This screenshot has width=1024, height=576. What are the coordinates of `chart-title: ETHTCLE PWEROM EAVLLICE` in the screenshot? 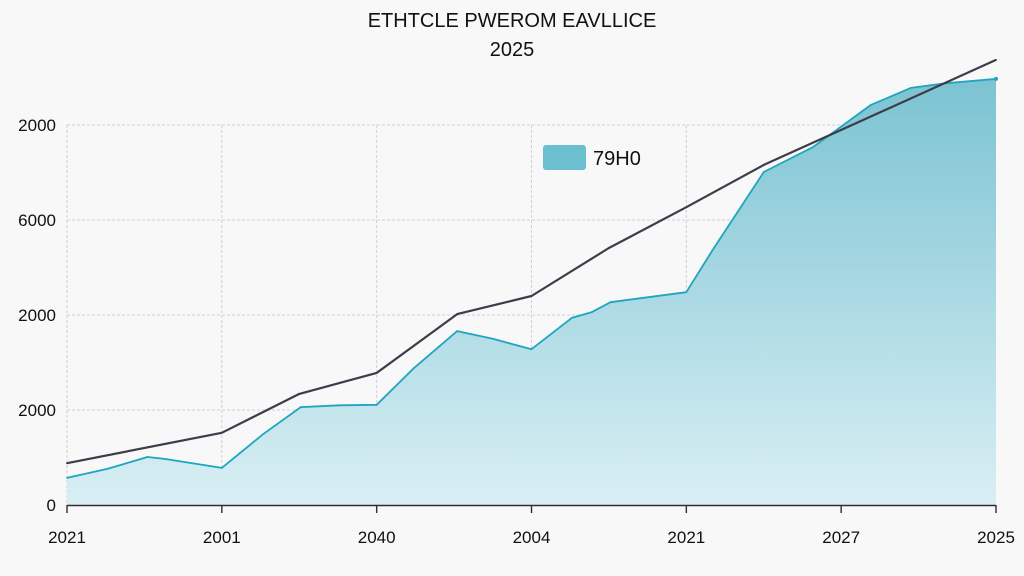 It's located at (512, 21).